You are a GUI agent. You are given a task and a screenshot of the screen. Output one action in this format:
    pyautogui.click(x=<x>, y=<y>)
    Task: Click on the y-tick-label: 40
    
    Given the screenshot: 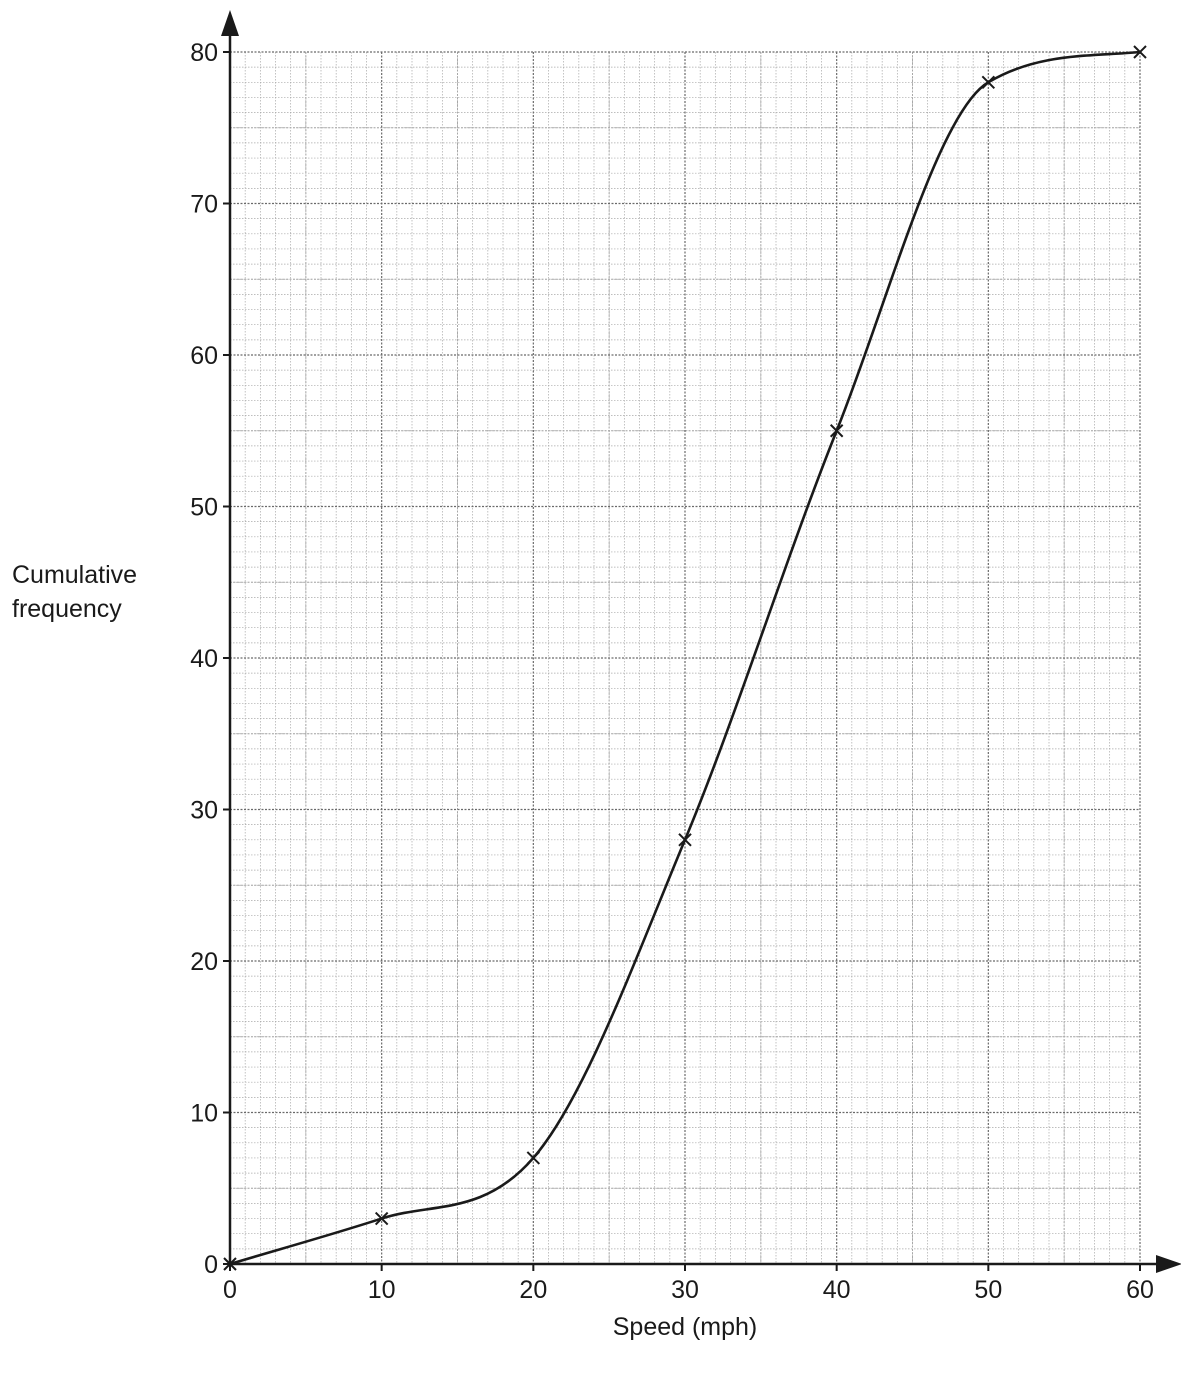 What is the action you would take?
    pyautogui.click(x=204, y=659)
    